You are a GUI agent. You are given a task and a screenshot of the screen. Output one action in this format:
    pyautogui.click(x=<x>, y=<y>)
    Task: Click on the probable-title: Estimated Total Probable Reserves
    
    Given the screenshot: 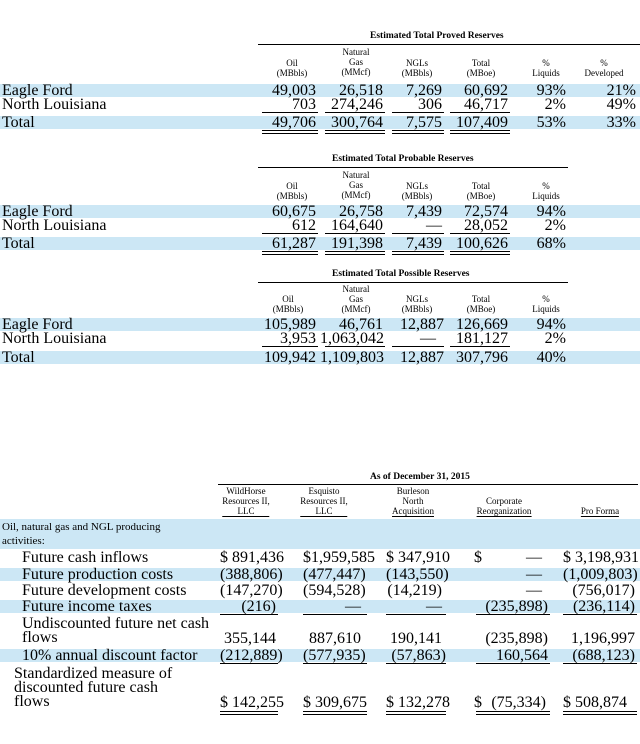 What is the action you would take?
    pyautogui.click(x=403, y=159)
    